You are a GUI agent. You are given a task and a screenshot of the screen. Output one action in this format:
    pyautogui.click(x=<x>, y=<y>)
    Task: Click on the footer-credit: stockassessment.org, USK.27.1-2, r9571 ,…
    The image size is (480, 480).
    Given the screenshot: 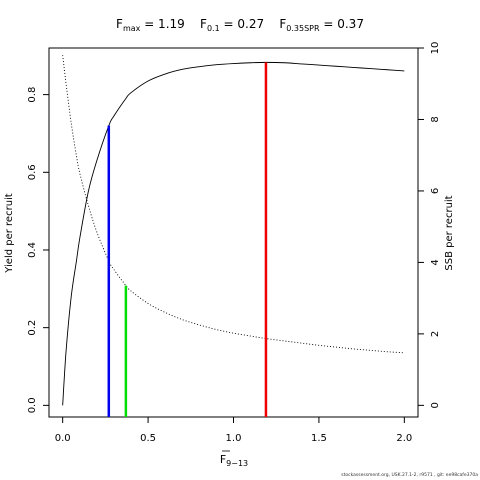 What is the action you would take?
    pyautogui.click(x=409, y=475)
    